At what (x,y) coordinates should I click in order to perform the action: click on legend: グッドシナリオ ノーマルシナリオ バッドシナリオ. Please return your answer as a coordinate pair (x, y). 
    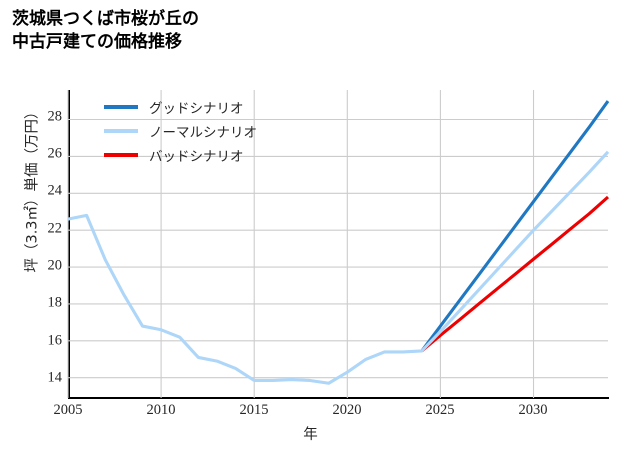
    Looking at the image, I should click on (209, 131).